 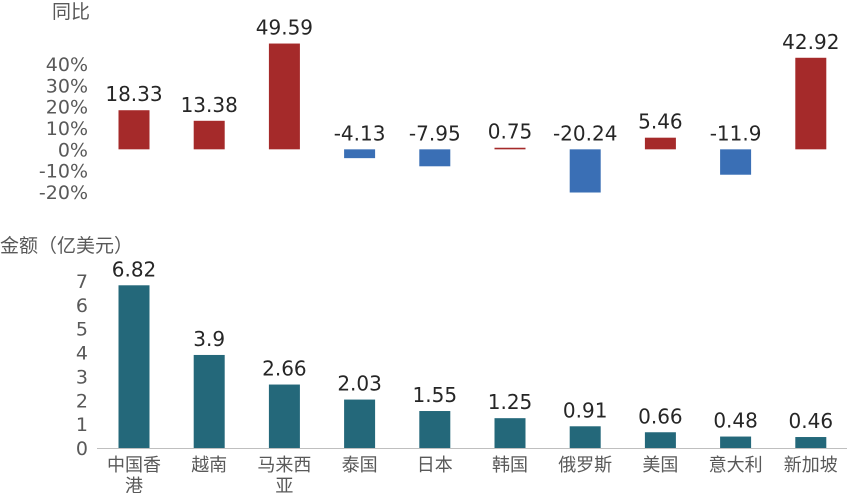 I want to click on bottom-y-tick-label: 3, so click(x=82, y=377).